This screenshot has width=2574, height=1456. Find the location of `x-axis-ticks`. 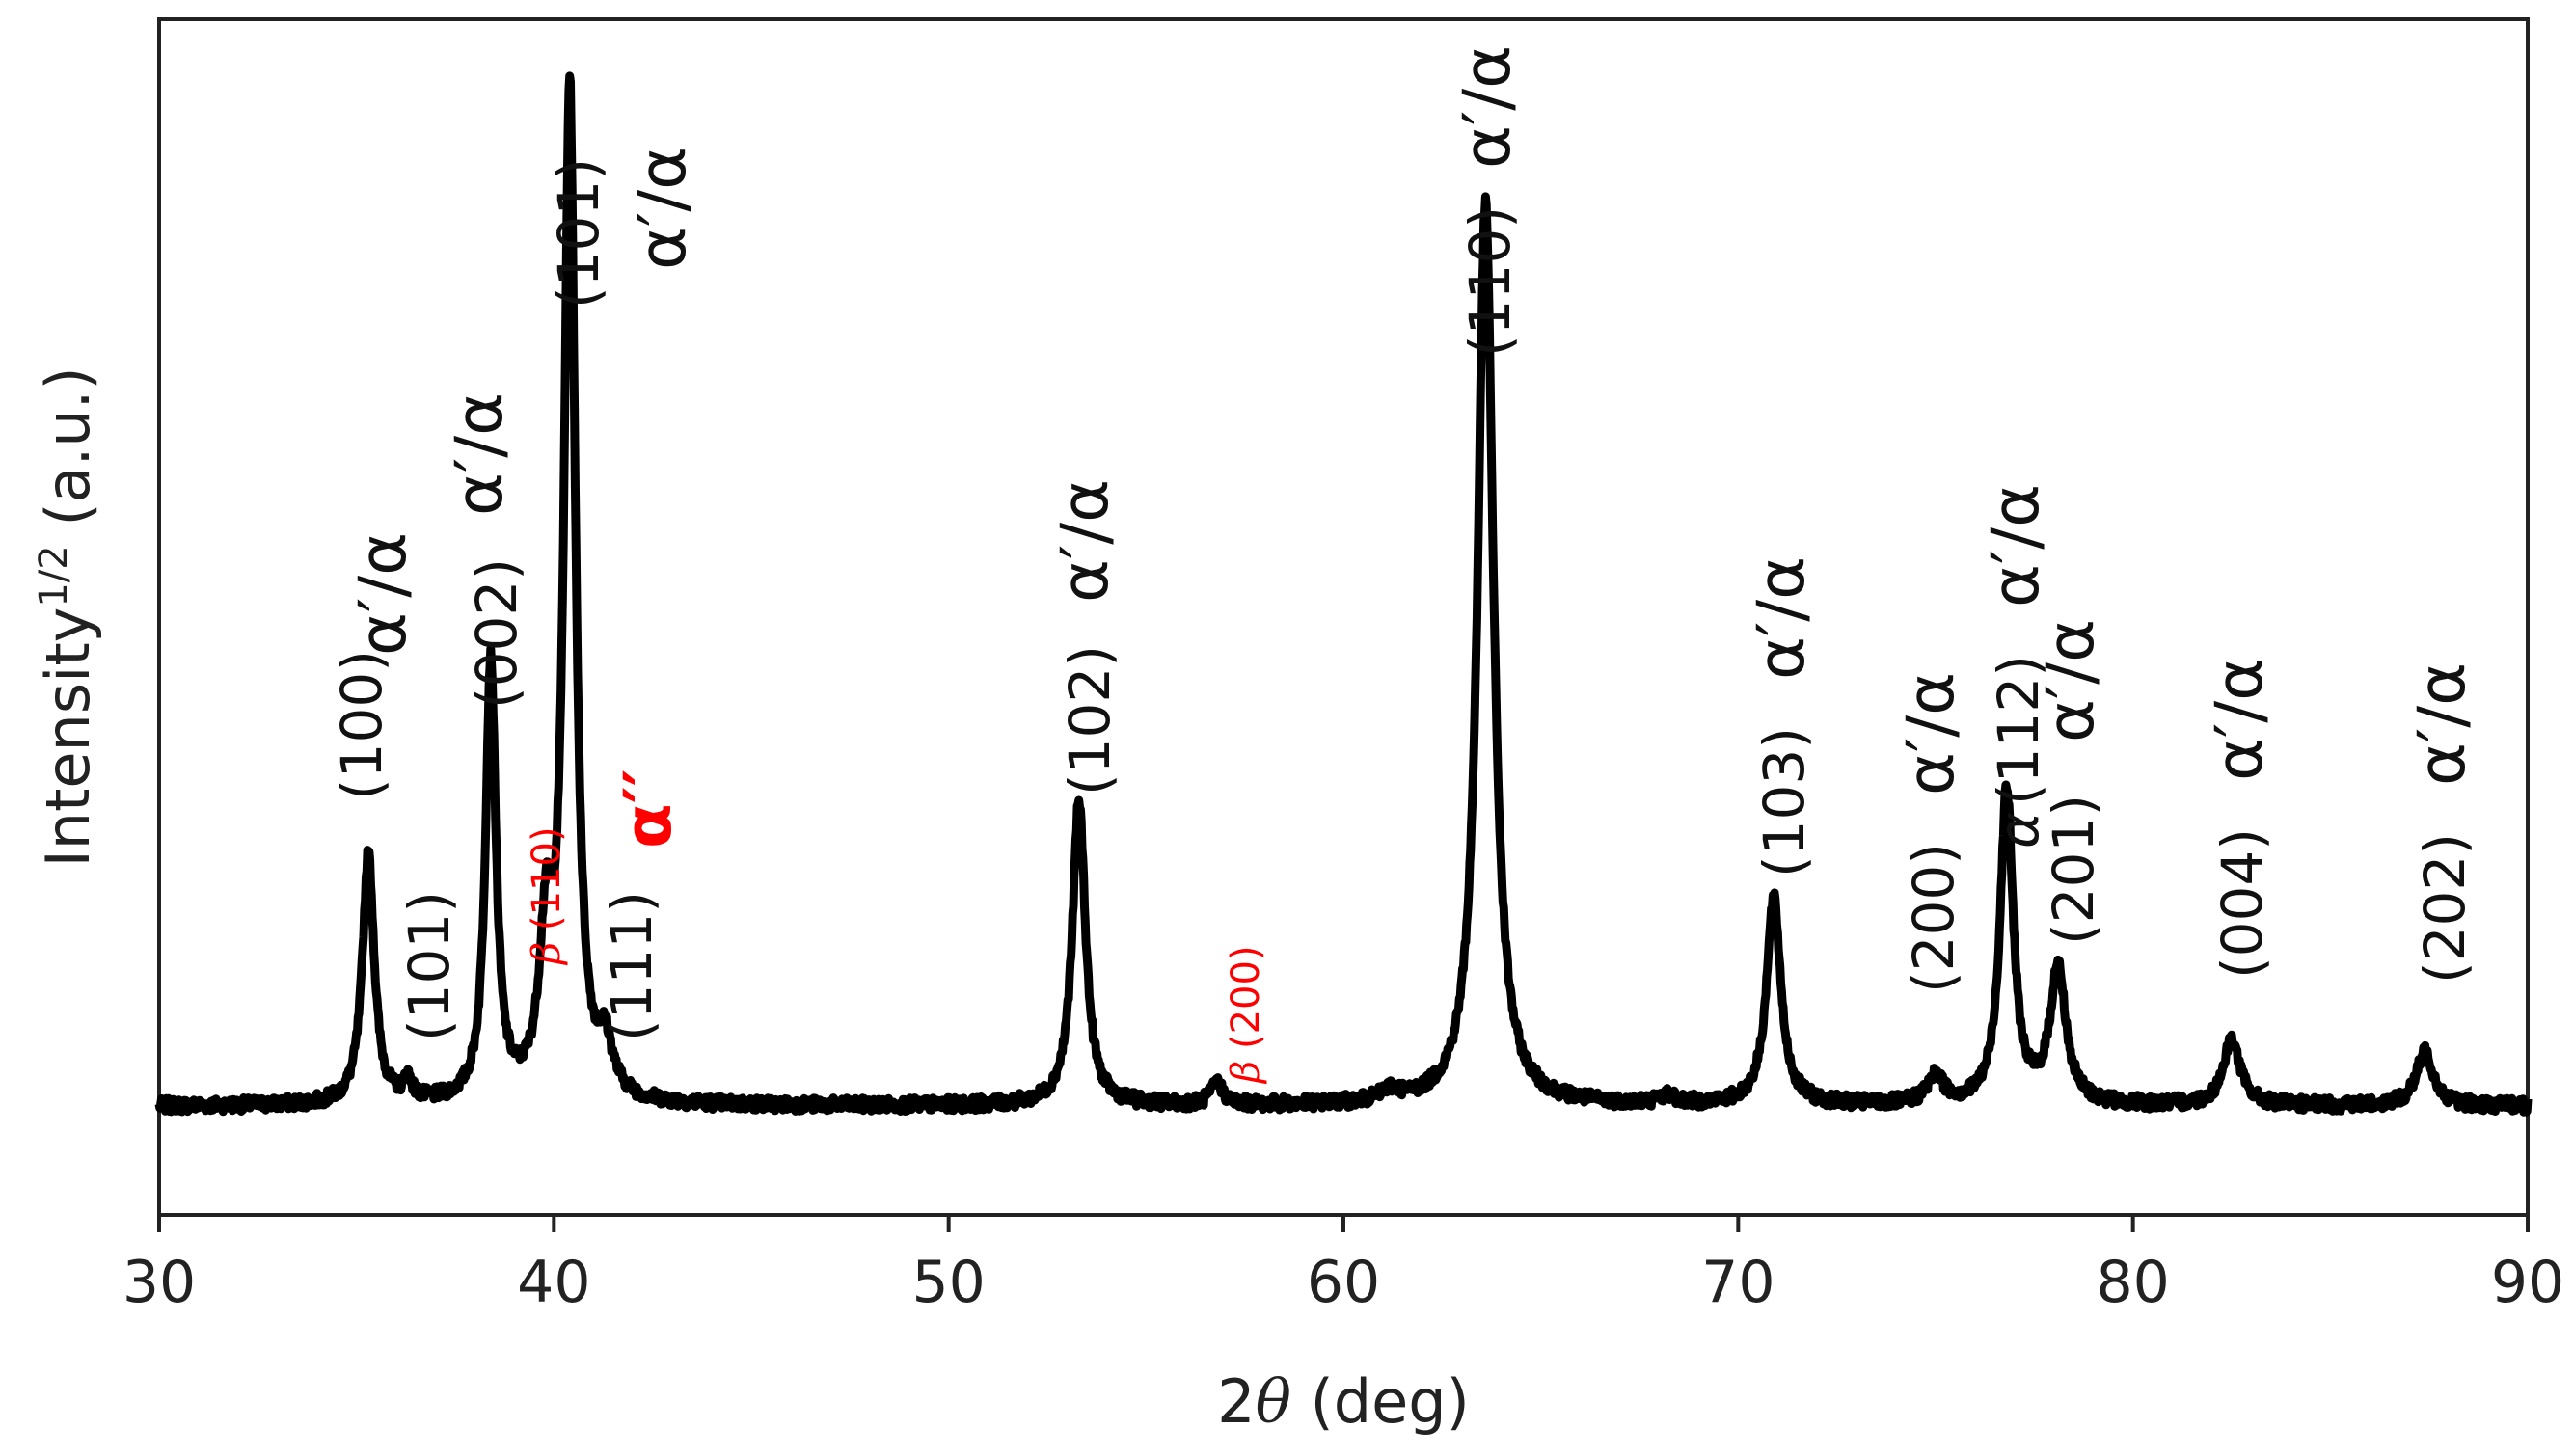

x-axis-ticks is located at coordinates (1343, 1224).